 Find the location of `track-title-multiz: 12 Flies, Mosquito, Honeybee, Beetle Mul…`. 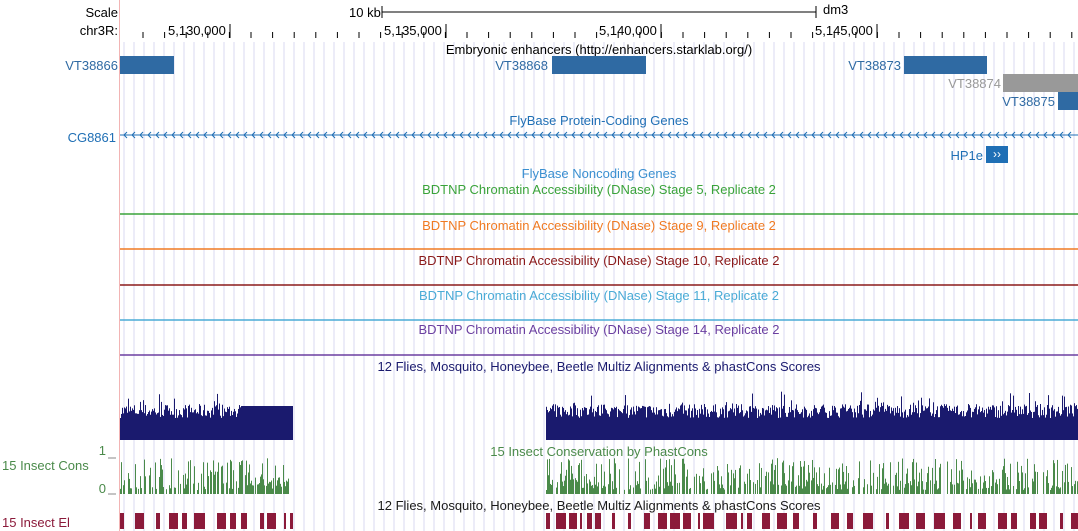

track-title-multiz: 12 Flies, Mosquito, Honeybee, Beetle Mul… is located at coordinates (599, 366).